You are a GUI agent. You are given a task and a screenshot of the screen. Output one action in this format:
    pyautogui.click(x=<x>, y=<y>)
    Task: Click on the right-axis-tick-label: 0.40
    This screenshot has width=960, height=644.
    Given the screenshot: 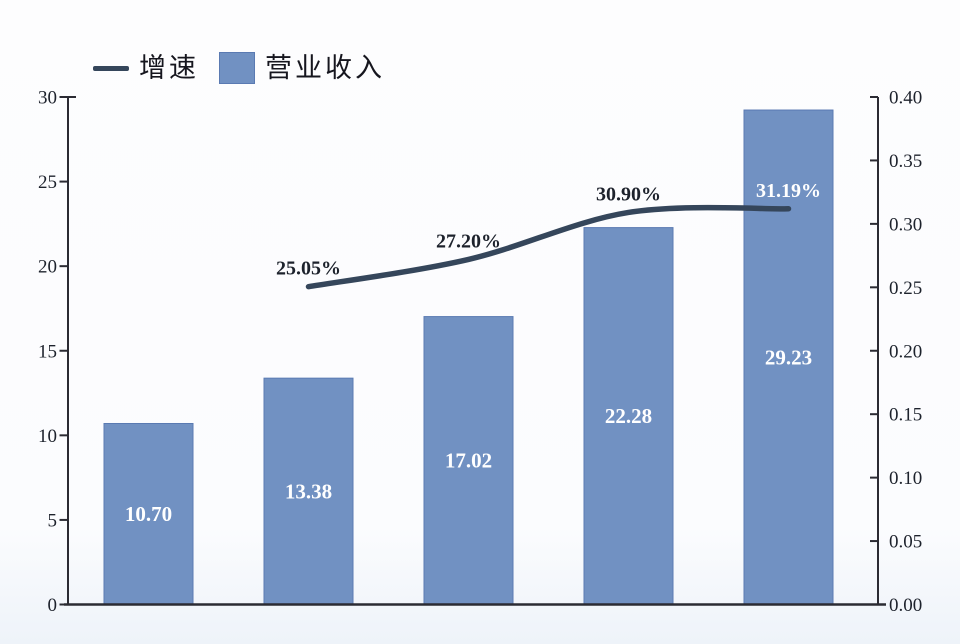 What is the action you would take?
    pyautogui.click(x=905, y=98)
    